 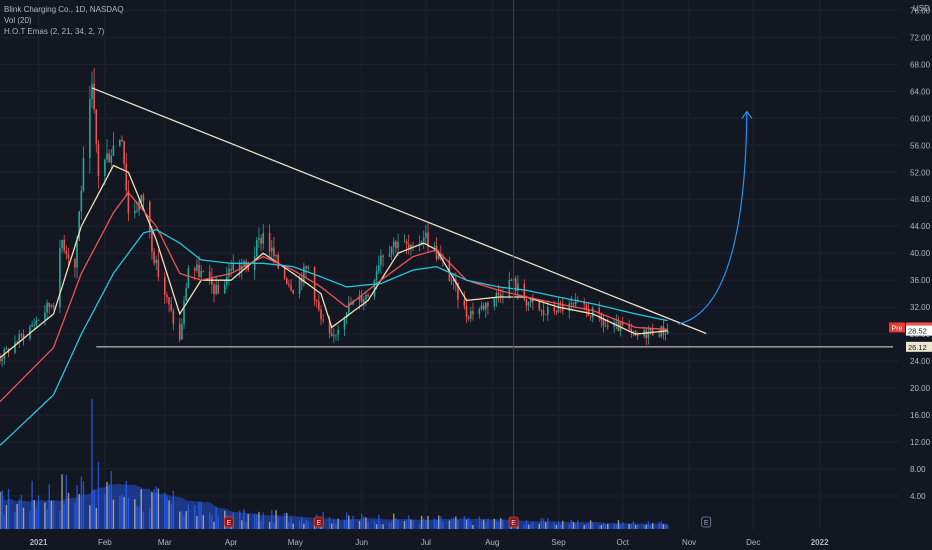 What do you see at coordinates (18, 20) in the screenshot?
I see `volume-legend: Vol (20)` at bounding box center [18, 20].